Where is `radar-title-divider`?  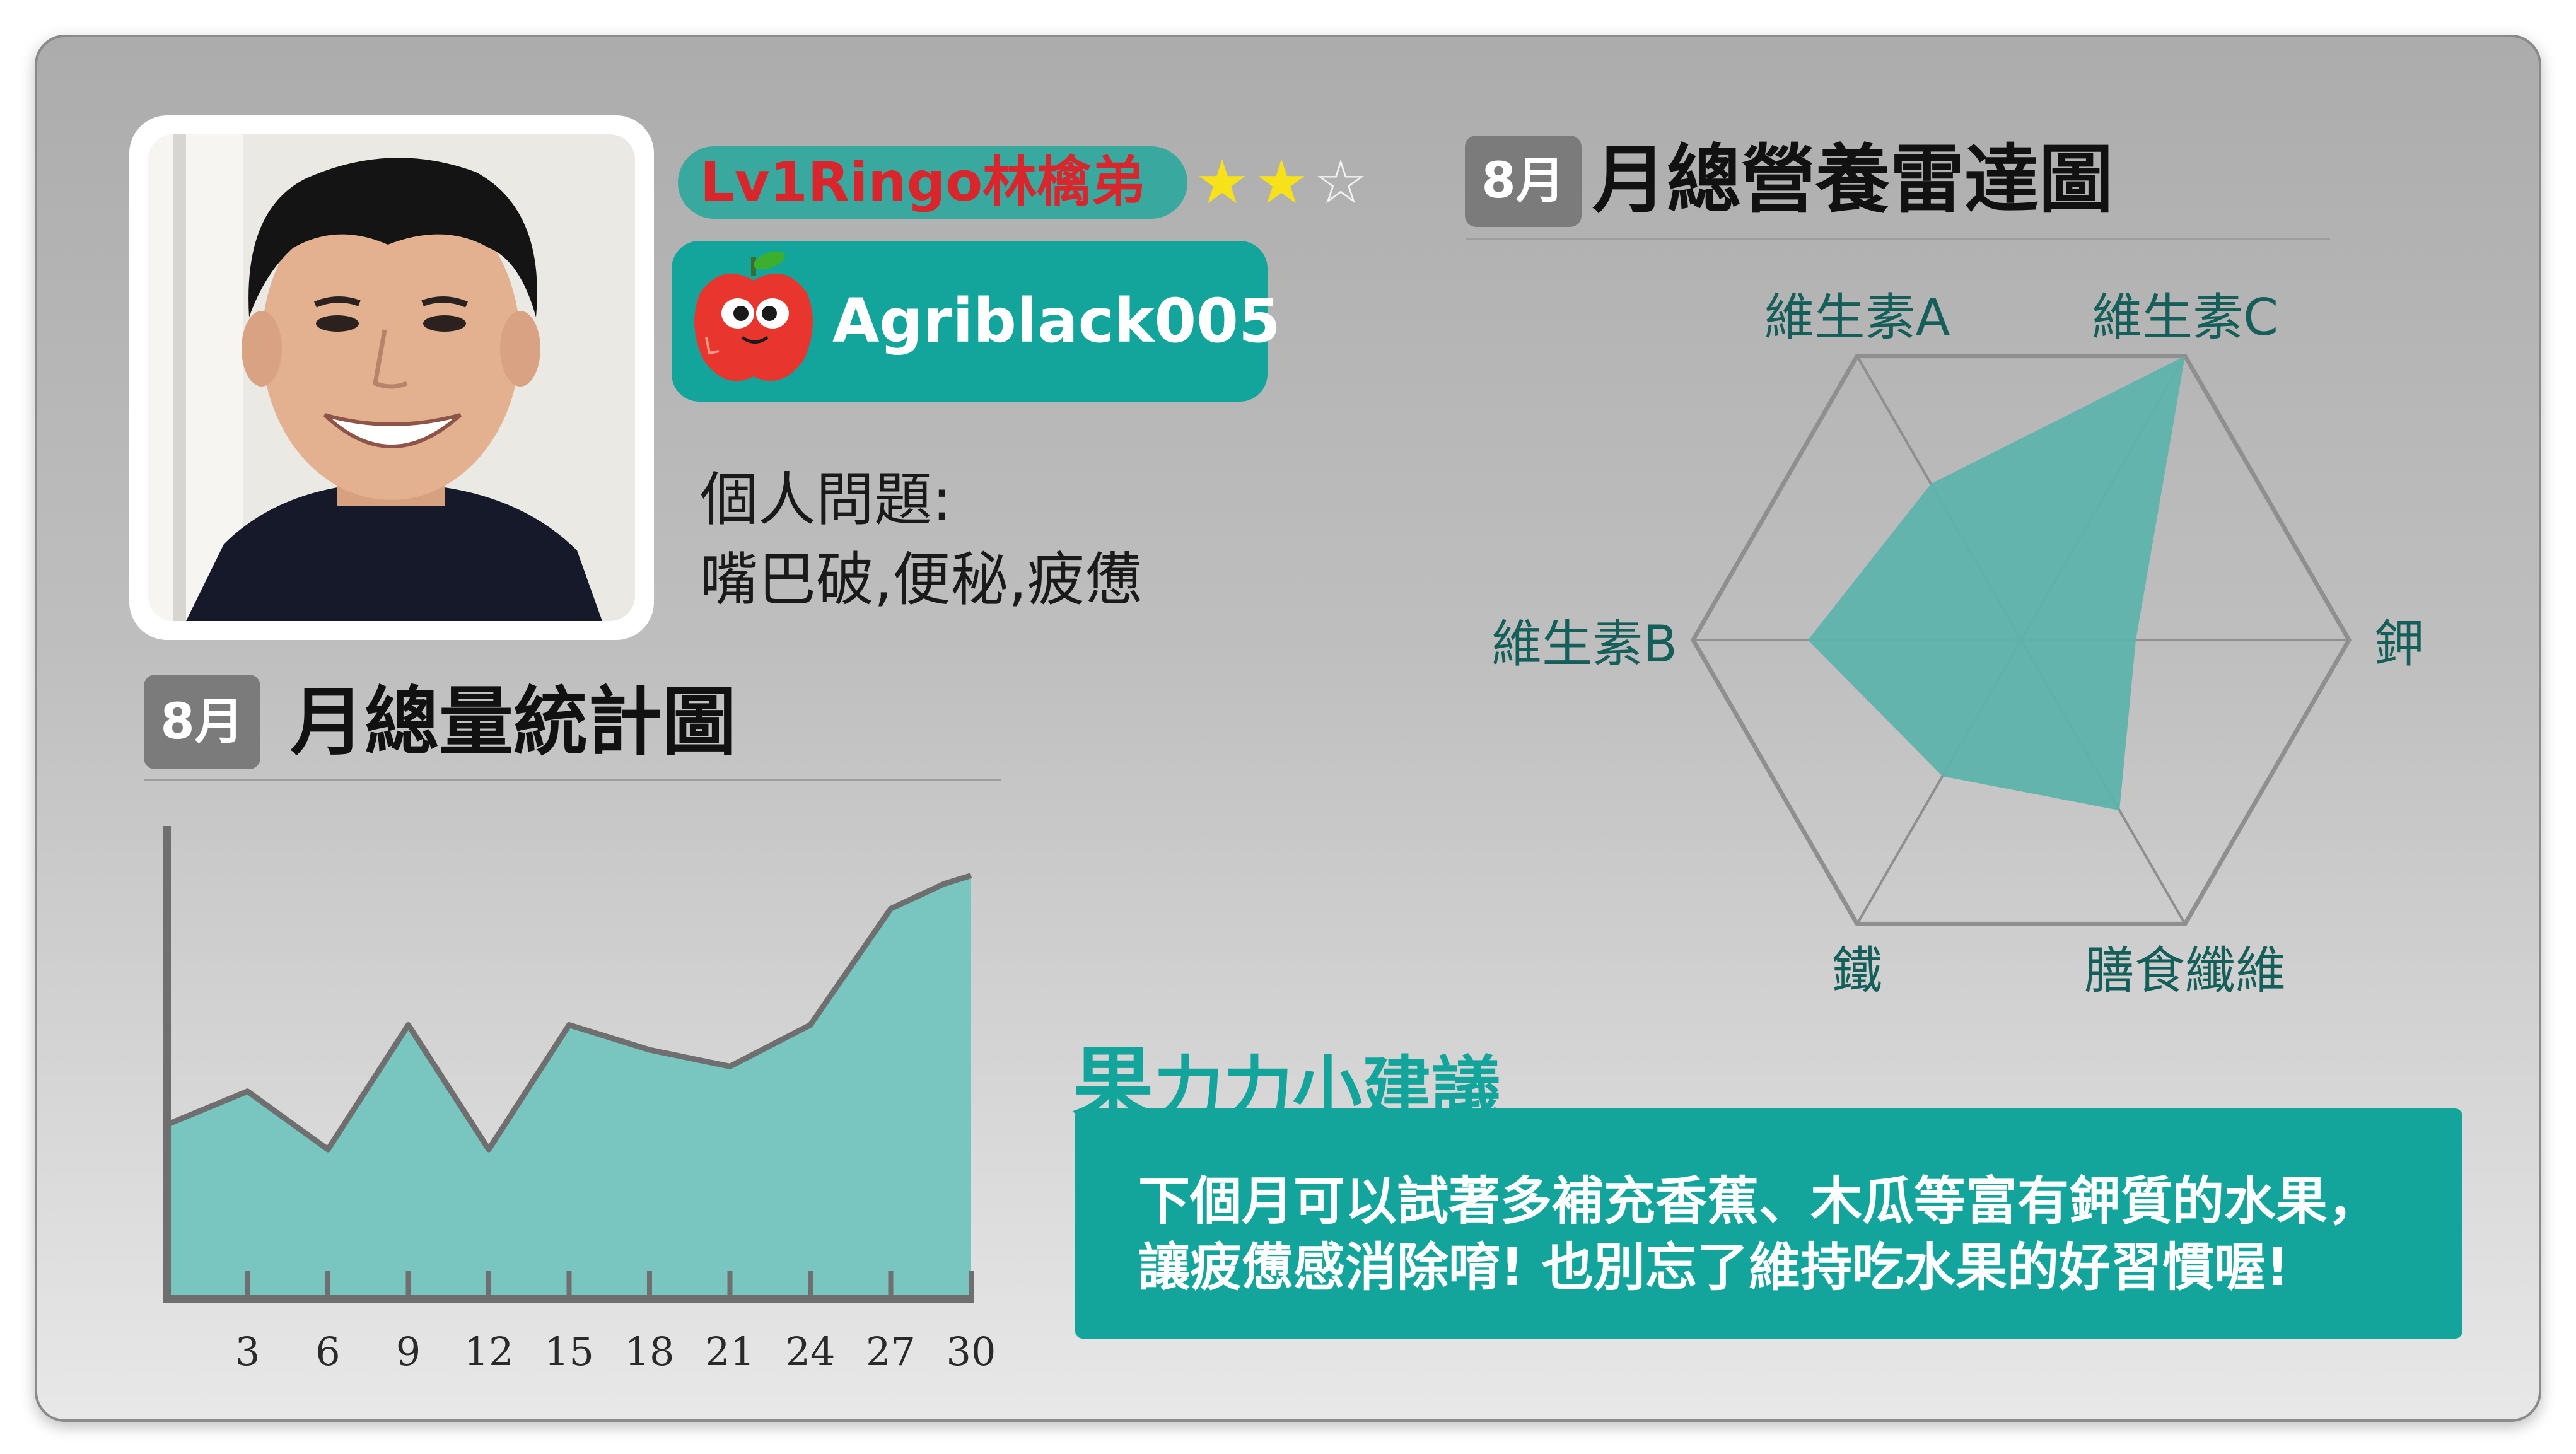
radar-title-divider is located at coordinates (1898, 239).